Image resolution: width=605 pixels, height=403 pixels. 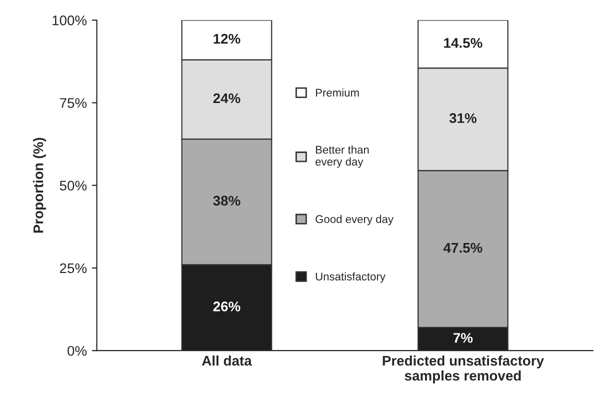 What do you see at coordinates (463, 337) in the screenshot?
I see `data-label: 7%` at bounding box center [463, 337].